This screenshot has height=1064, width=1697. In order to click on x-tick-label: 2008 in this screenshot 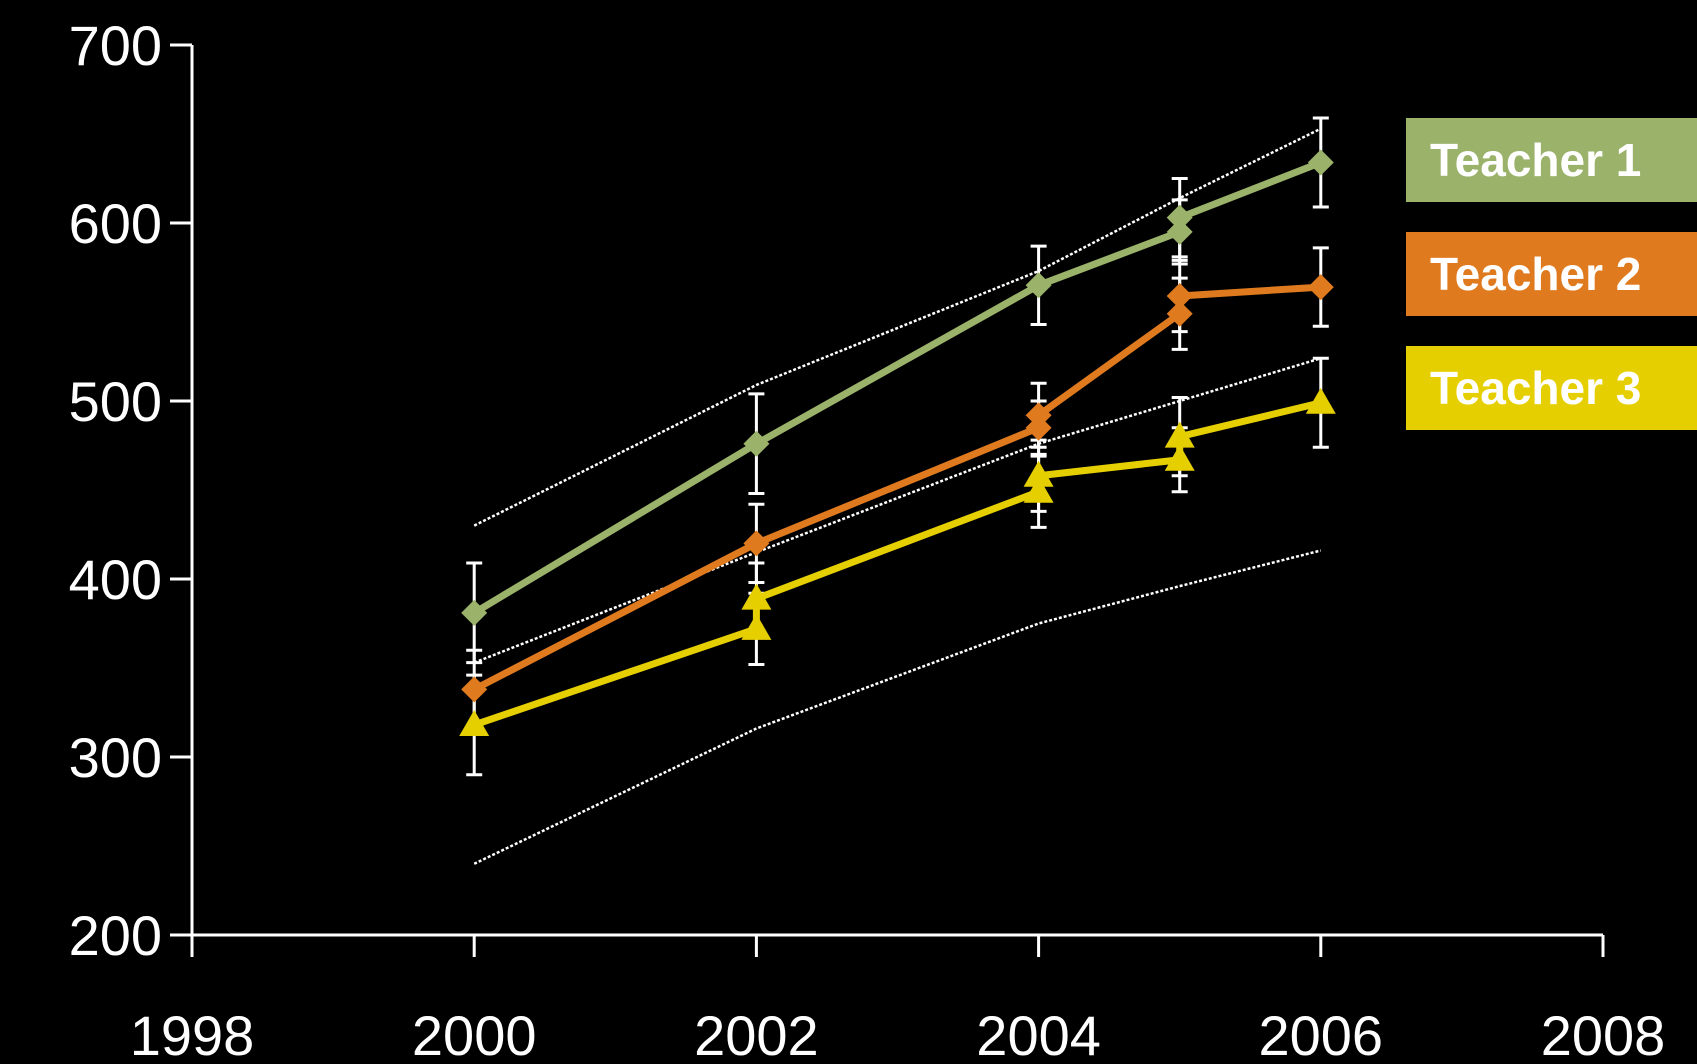, I will do `click(1603, 1034)`.